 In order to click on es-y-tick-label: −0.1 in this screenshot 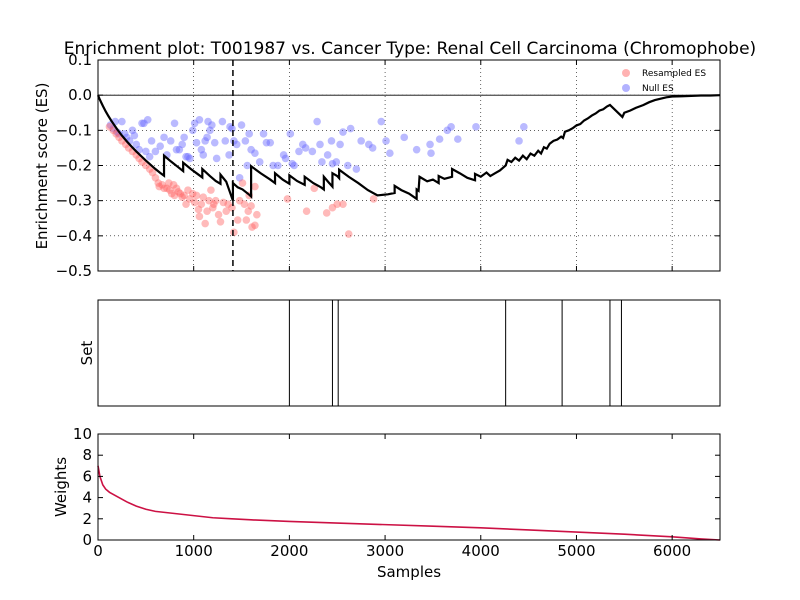, I will do `click(74, 130)`.